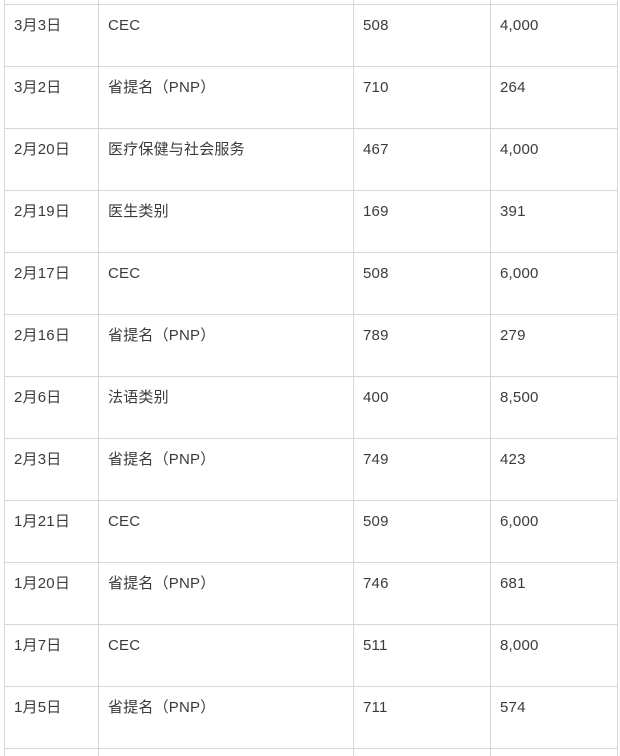 The image size is (620, 756). What do you see at coordinates (226, 407) in the screenshot?
I see `cell-category: 法语类别` at bounding box center [226, 407].